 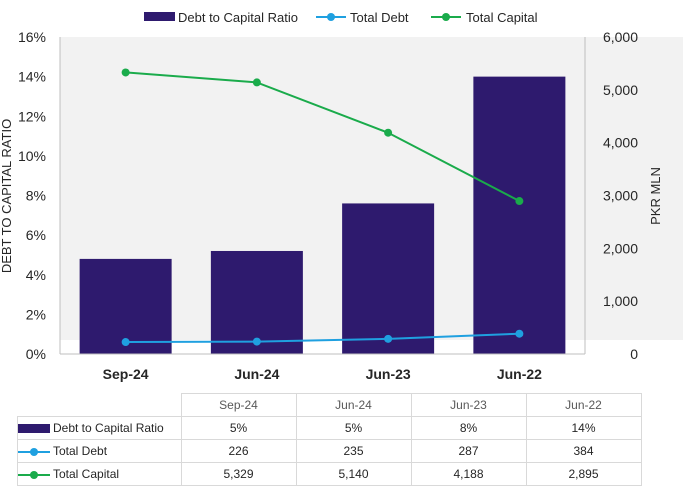 I want to click on legend-label: Total Capital, so click(x=502, y=17).